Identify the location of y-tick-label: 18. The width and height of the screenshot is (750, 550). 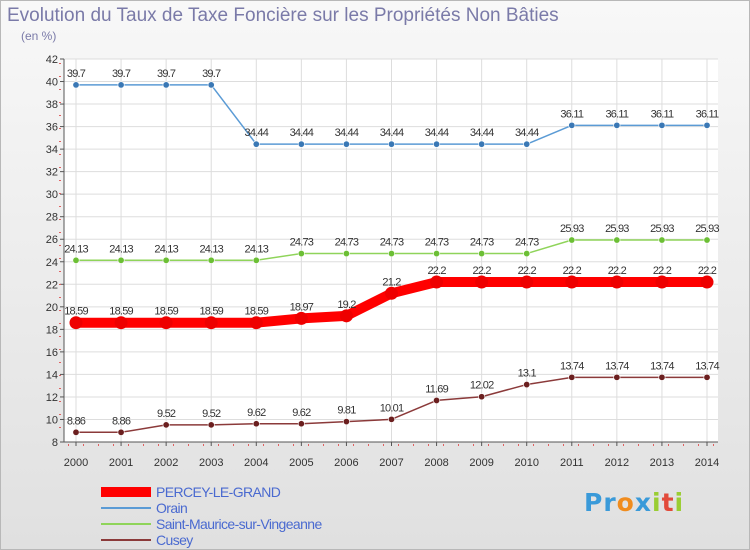
(52, 330).